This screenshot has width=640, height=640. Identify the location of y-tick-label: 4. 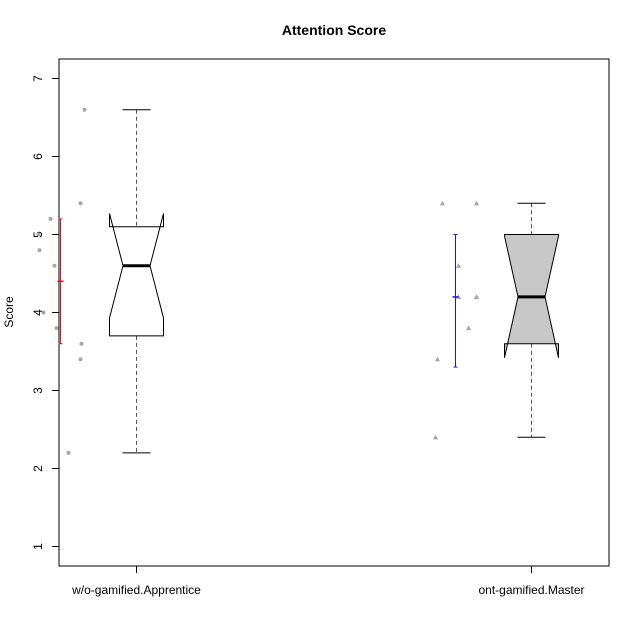
(38, 312).